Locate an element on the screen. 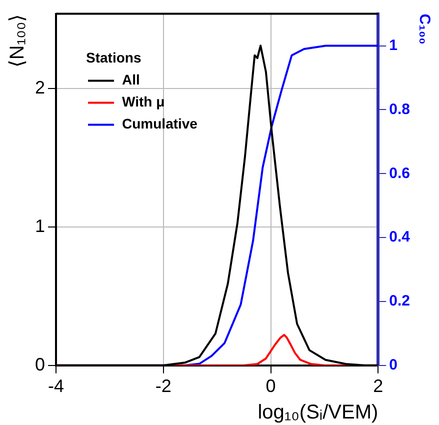  y-tick-label: 1 is located at coordinates (40, 226).